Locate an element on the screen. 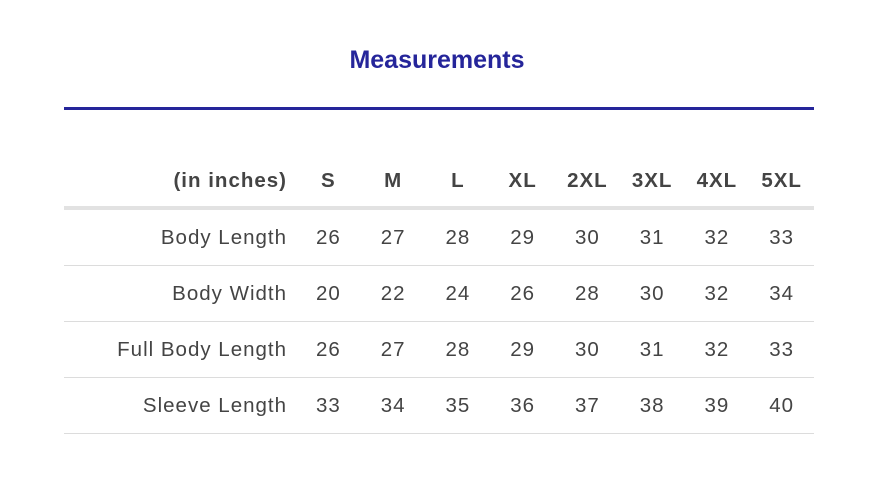 This screenshot has height=496, width=874. row-label: Body Length is located at coordinates (180, 237).